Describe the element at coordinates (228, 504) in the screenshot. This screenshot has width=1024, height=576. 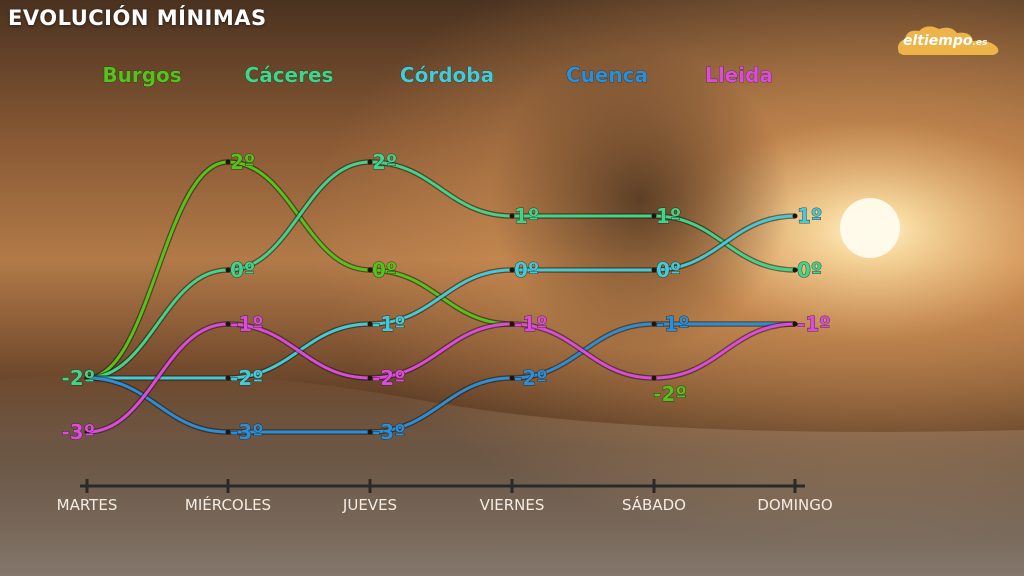
I see `x-tick-label-miercoles: MIÉRCOLES` at that location.